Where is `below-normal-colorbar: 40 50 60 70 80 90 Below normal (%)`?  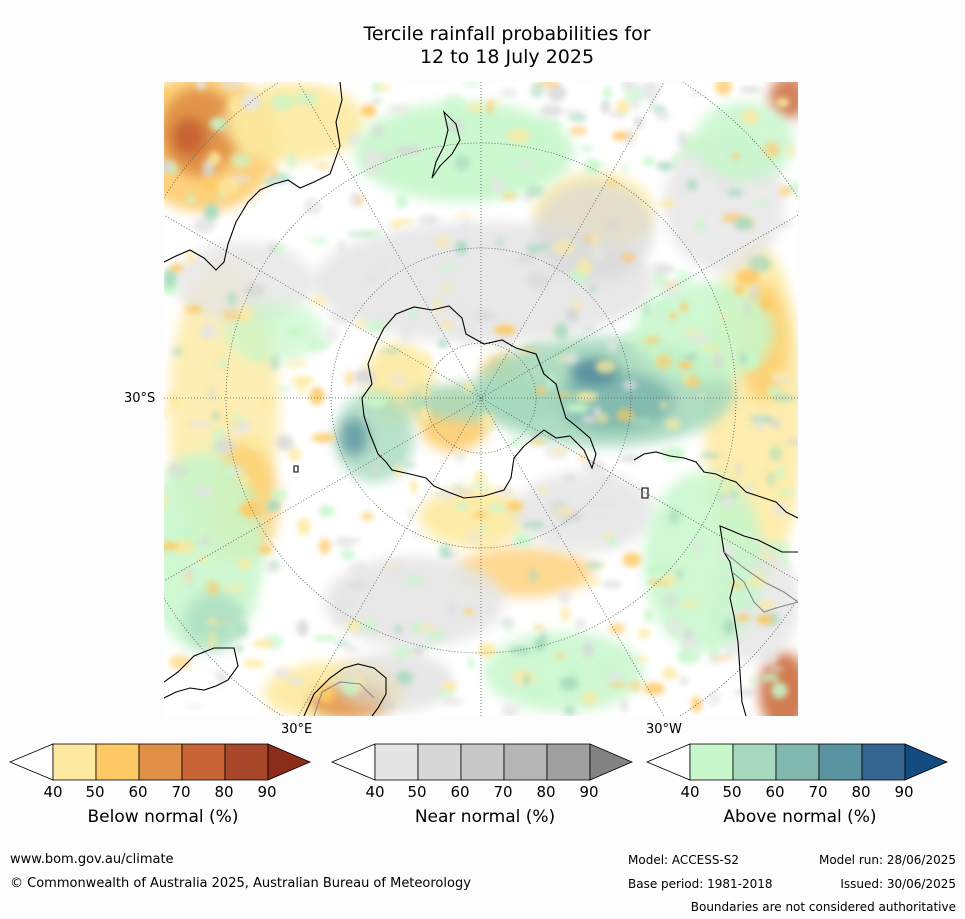
below-normal-colorbar: 40 50 60 70 80 90 Below normal (%) is located at coordinates (163, 792).